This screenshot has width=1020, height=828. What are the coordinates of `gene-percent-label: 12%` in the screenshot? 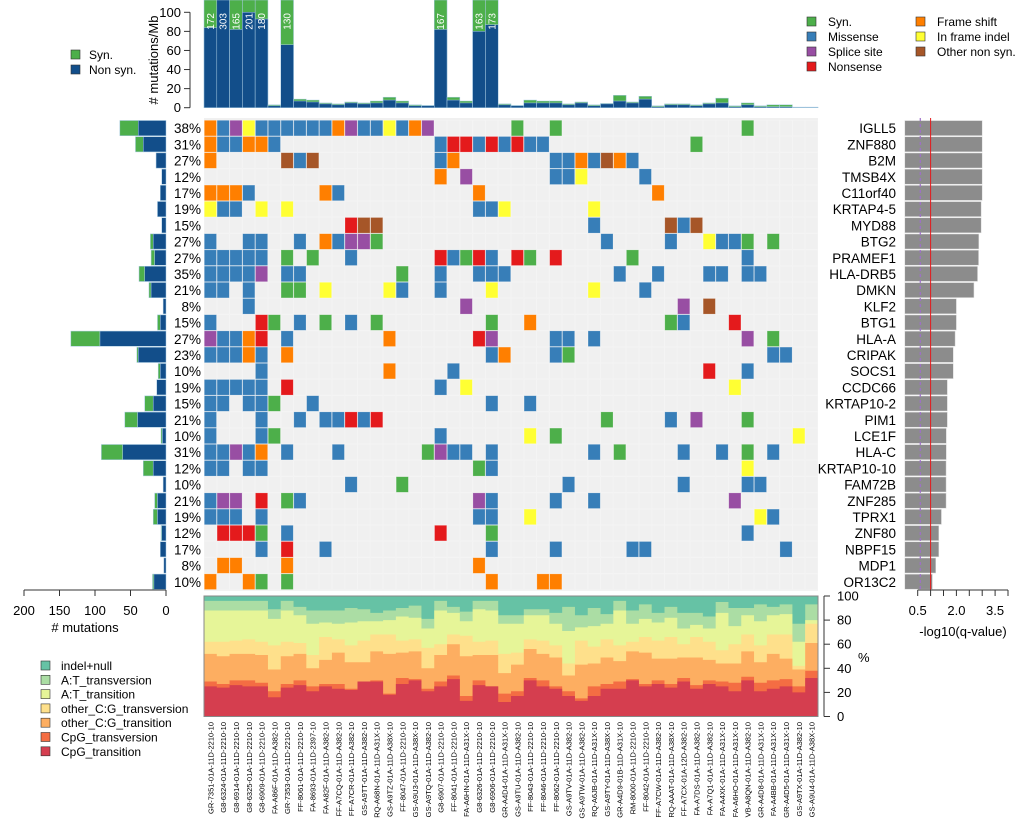 It's located at (187, 468).